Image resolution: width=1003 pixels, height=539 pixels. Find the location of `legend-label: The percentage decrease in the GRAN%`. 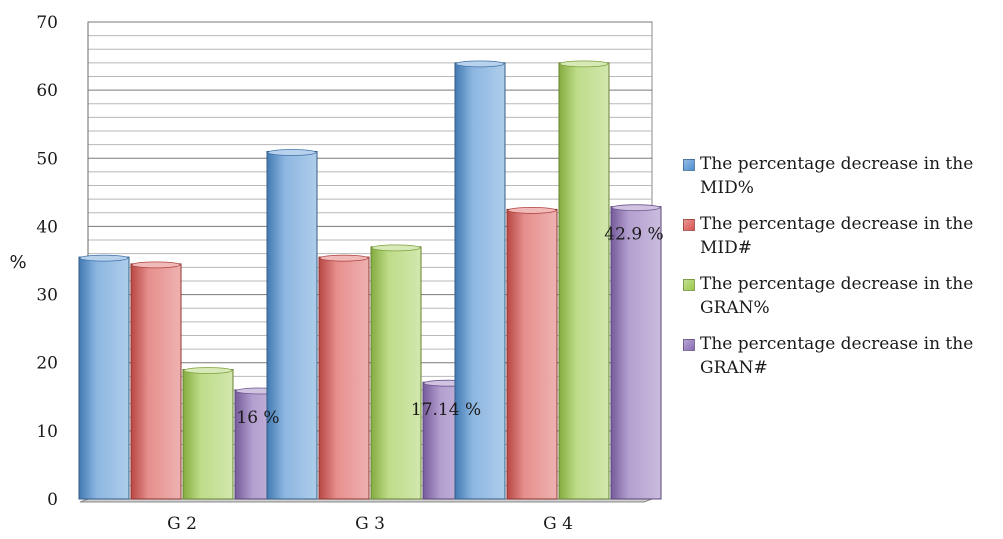

legend-label: The percentage decrease in the GRAN% is located at coordinates (837, 296).